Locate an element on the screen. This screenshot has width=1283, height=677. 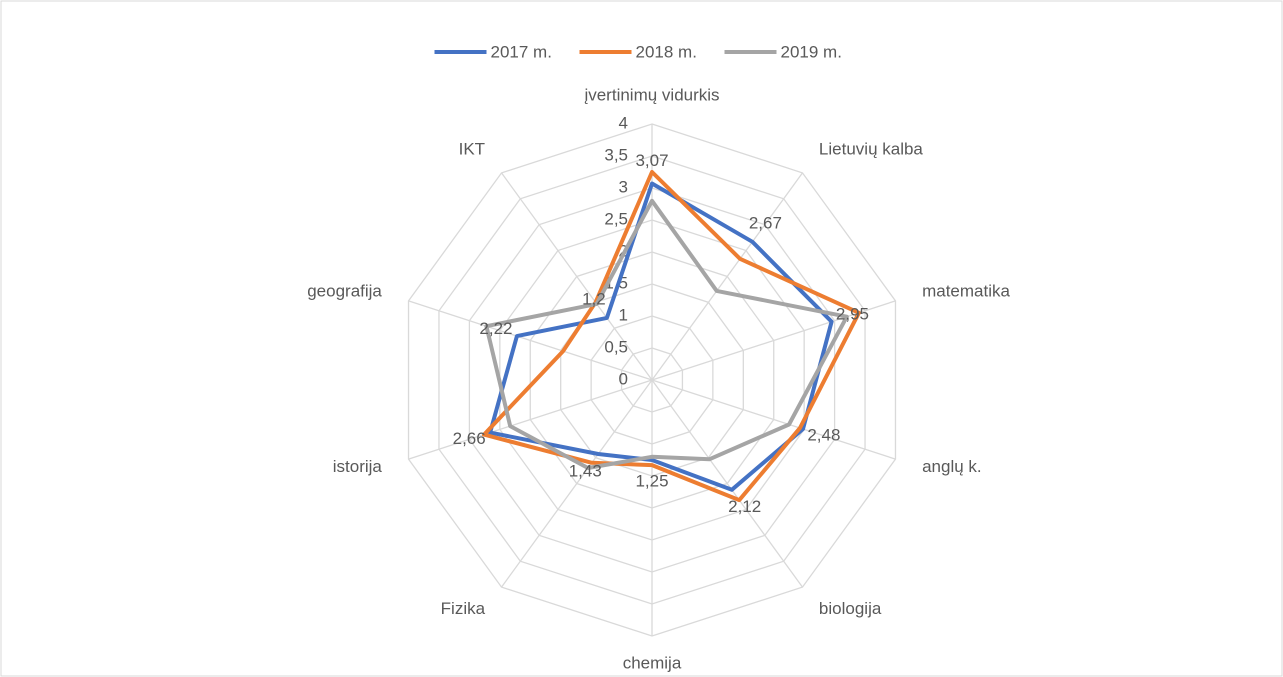
legend-label: 2017 m. is located at coordinates (521, 51).